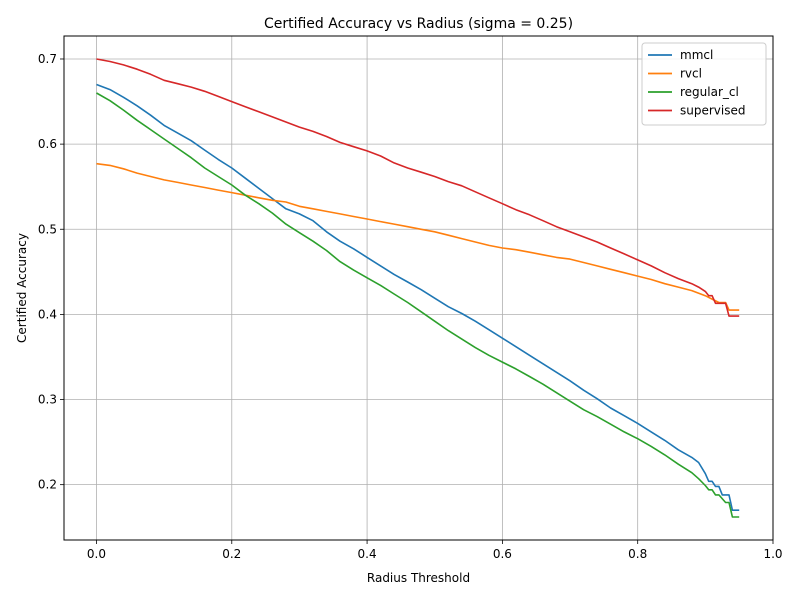  Describe the element at coordinates (47, 485) in the screenshot. I see `y-tick-label: 0.2` at that location.